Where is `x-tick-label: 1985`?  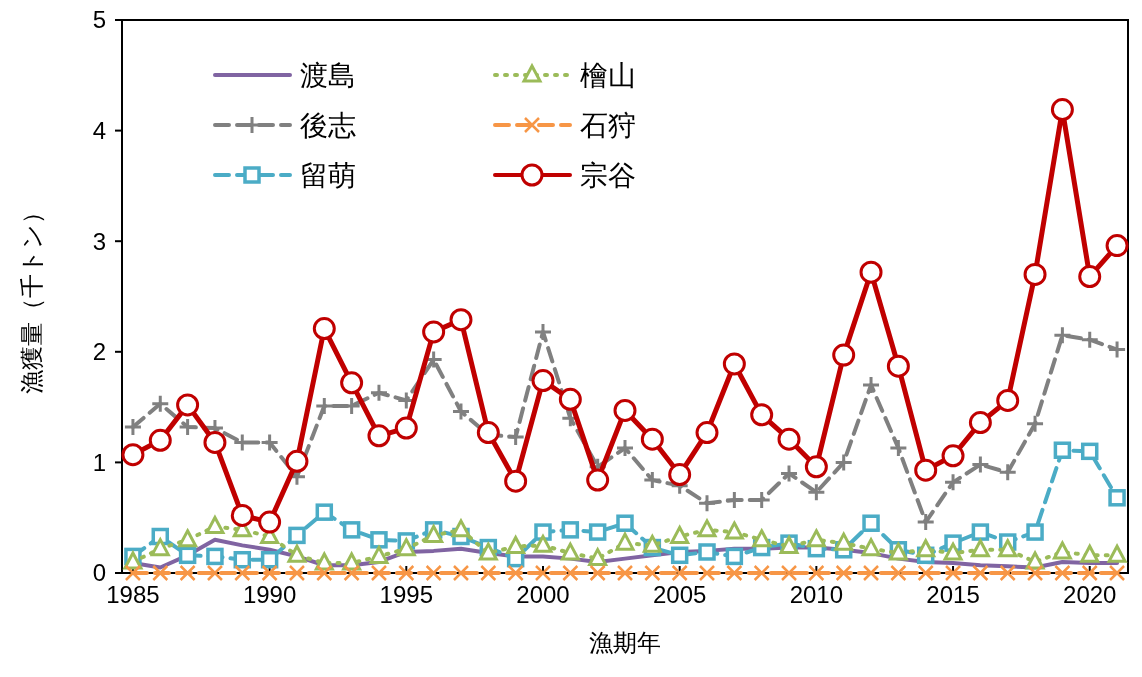 x-tick-label: 1985 is located at coordinates (133, 594).